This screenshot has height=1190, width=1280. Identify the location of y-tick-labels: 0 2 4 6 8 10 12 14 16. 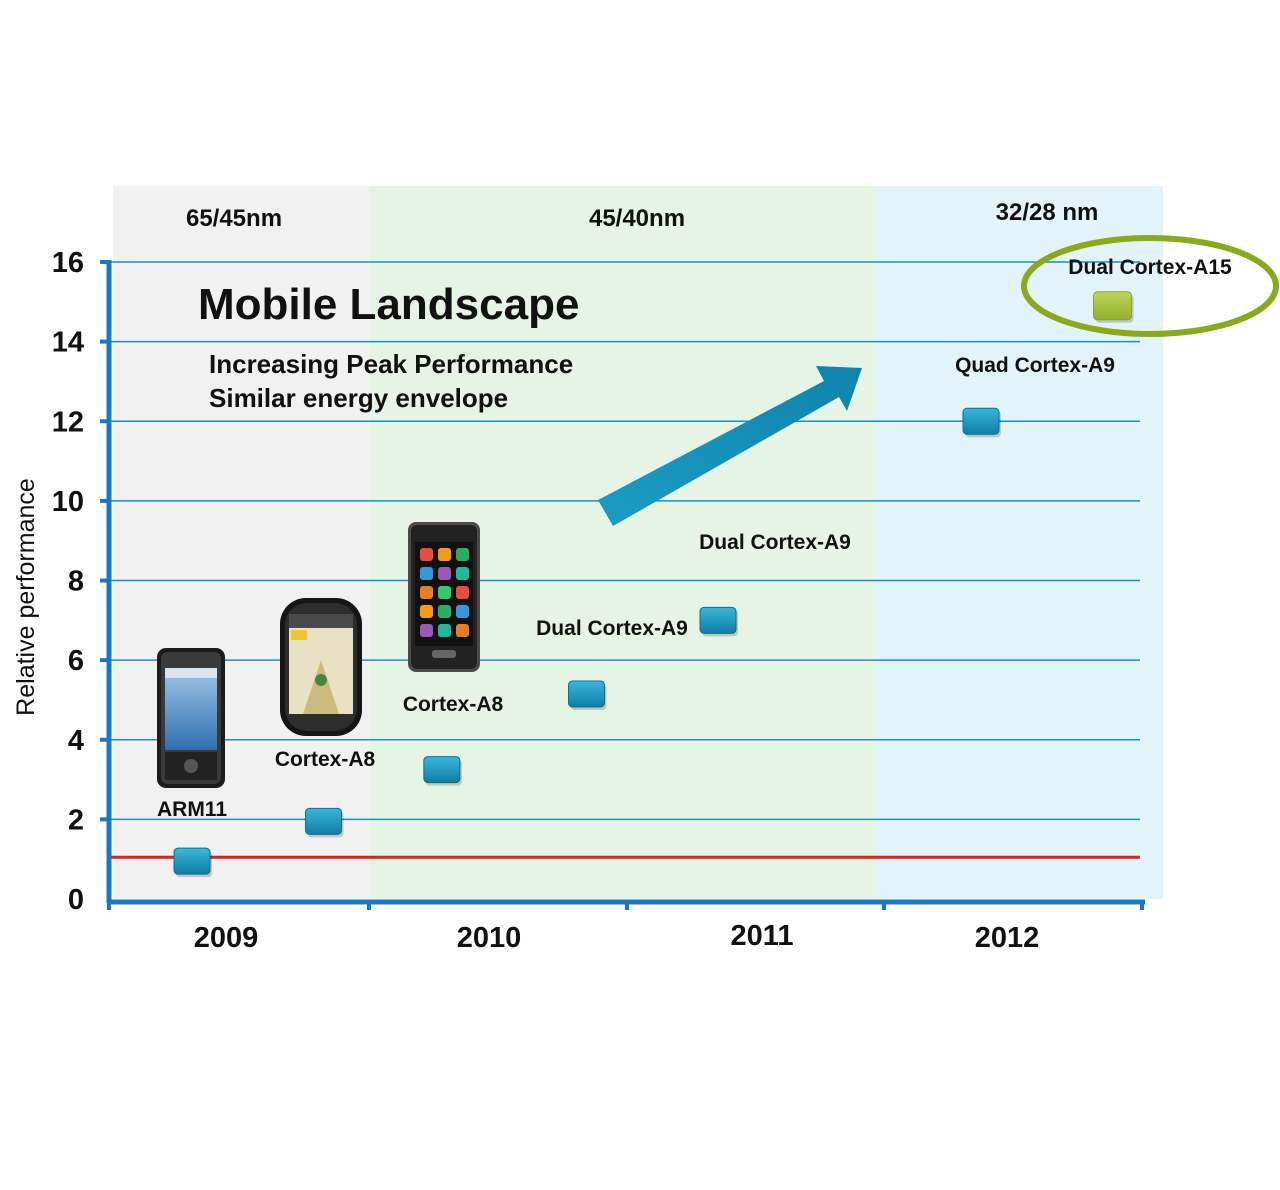
(68, 581).